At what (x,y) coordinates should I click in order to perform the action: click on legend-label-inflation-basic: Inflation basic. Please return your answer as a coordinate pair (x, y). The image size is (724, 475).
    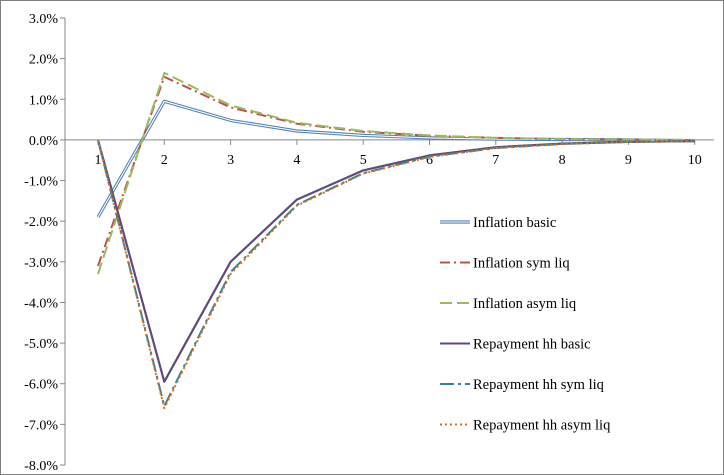
    Looking at the image, I should click on (514, 223).